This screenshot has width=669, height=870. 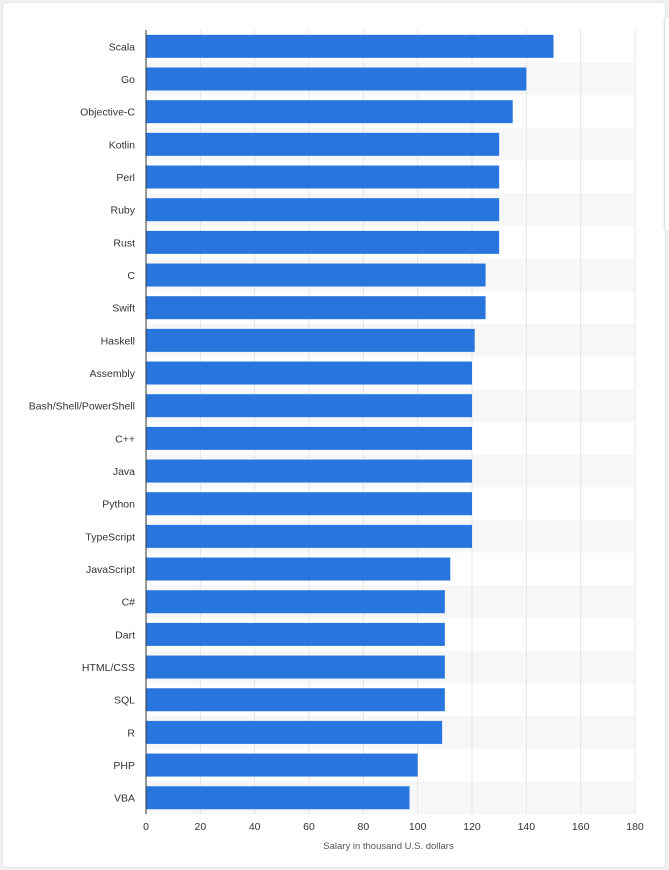 What do you see at coordinates (128, 80) in the screenshot?
I see `category-label: Go` at bounding box center [128, 80].